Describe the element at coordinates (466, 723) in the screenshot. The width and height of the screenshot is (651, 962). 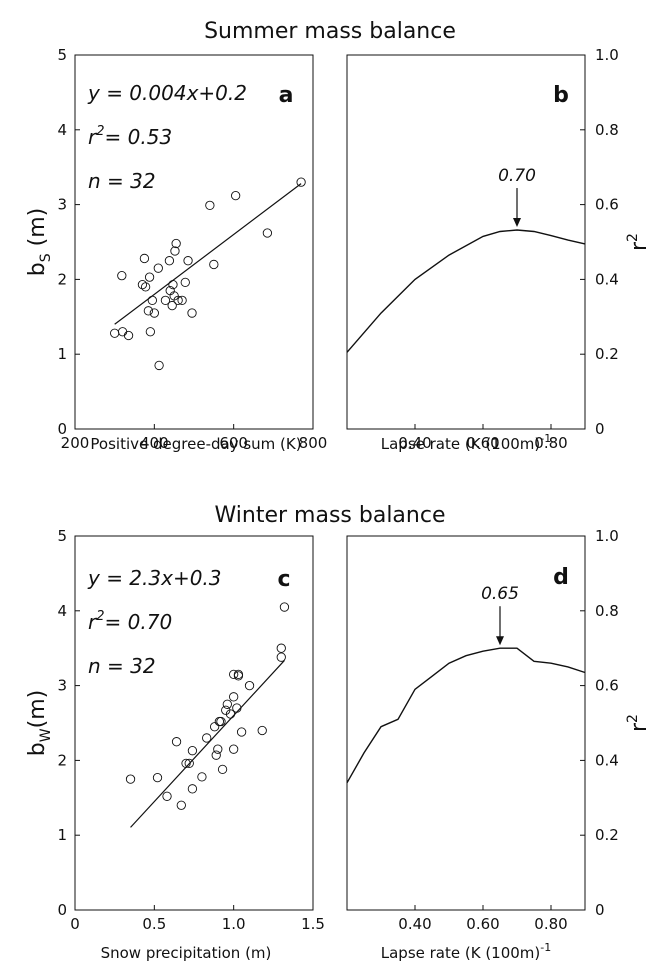
I see `panel-d-frame` at that location.